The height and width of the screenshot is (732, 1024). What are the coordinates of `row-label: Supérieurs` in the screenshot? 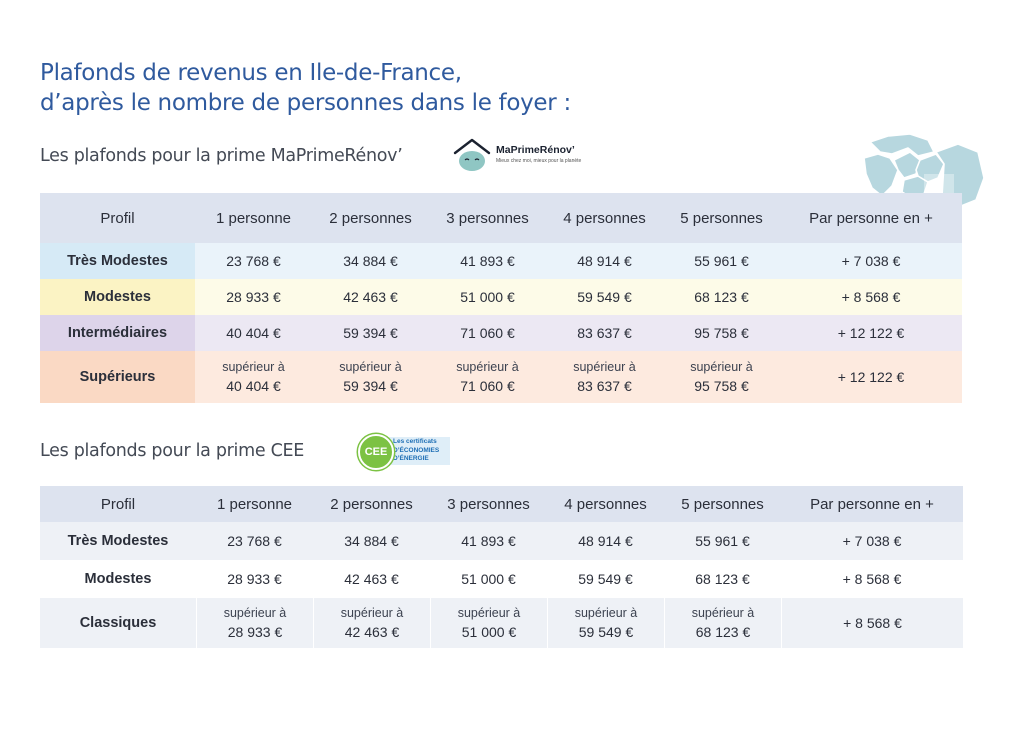 It's located at (117, 377).